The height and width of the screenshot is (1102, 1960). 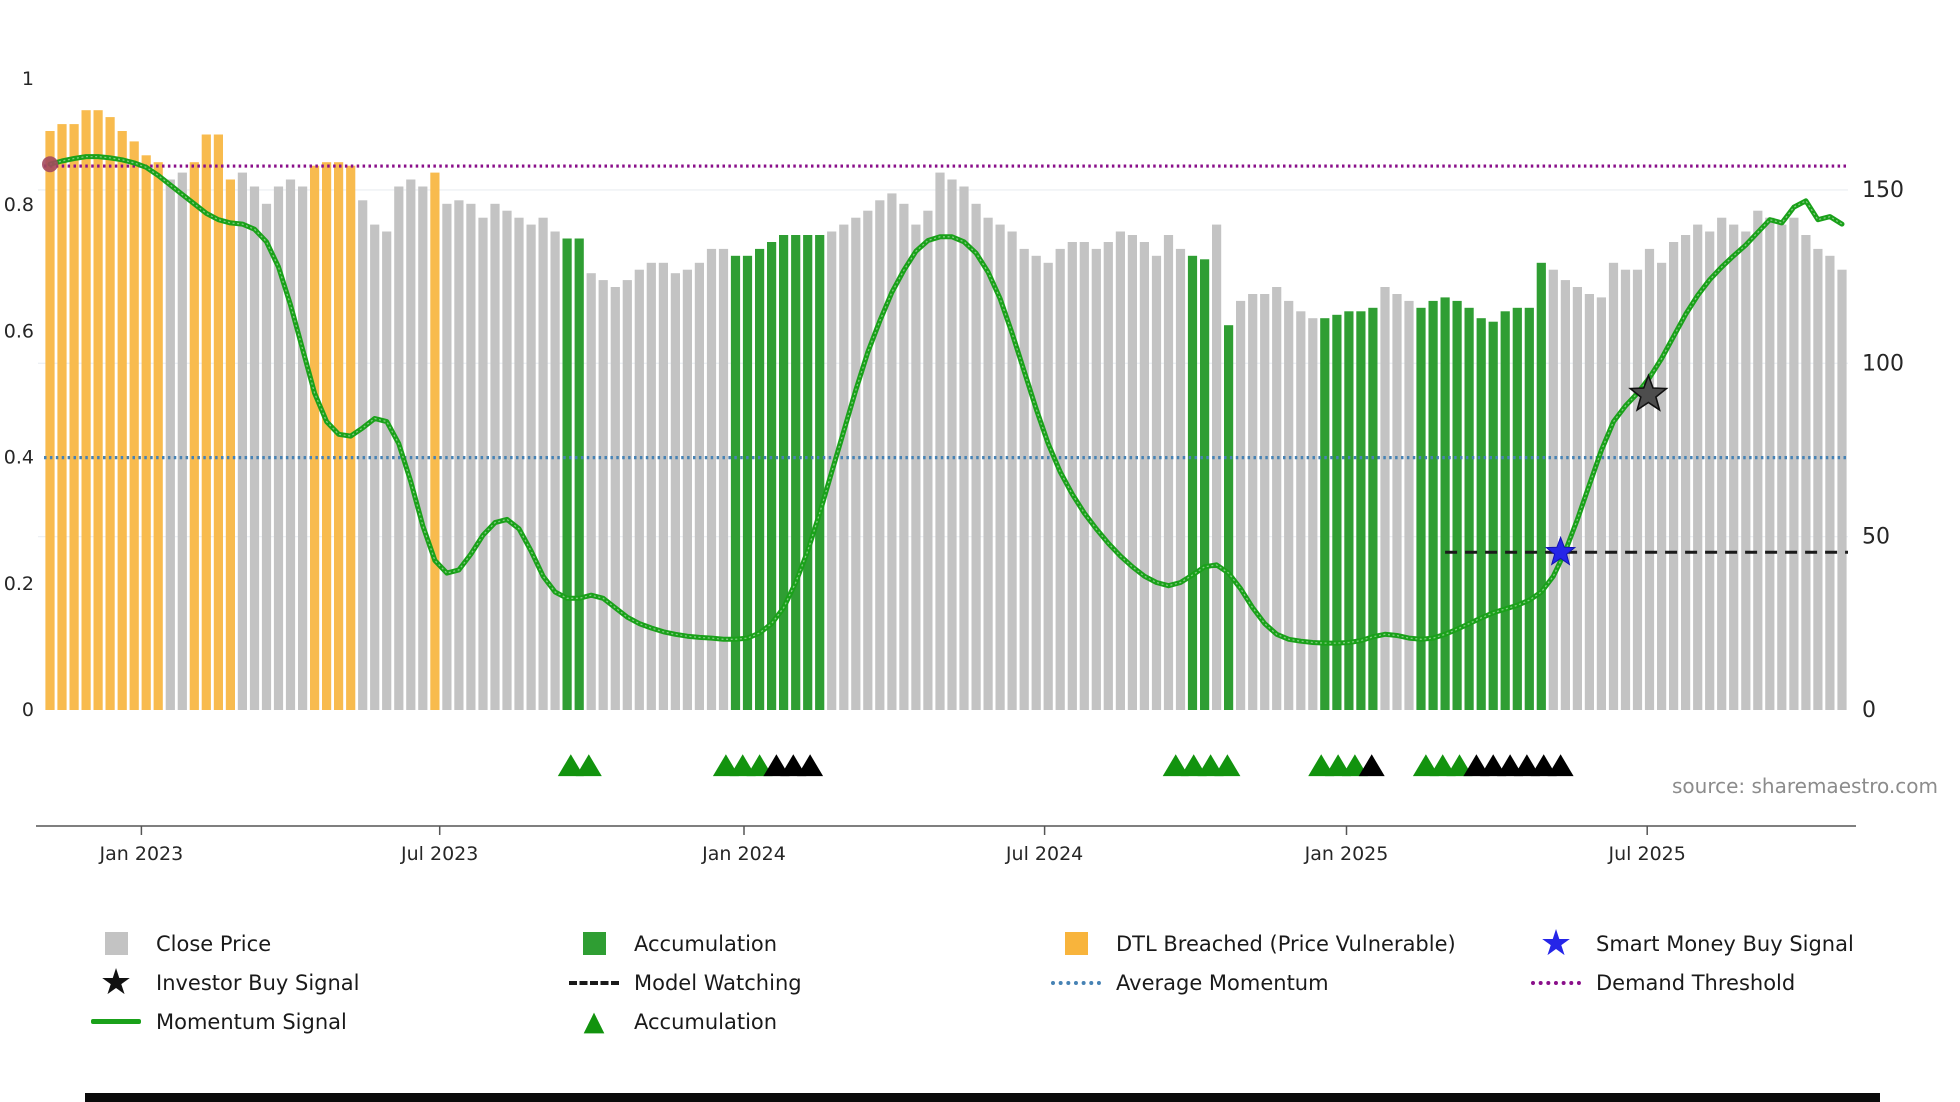 What do you see at coordinates (1252, 982) in the screenshot?
I see `legend-item-average-momentum: Average Momentum` at bounding box center [1252, 982].